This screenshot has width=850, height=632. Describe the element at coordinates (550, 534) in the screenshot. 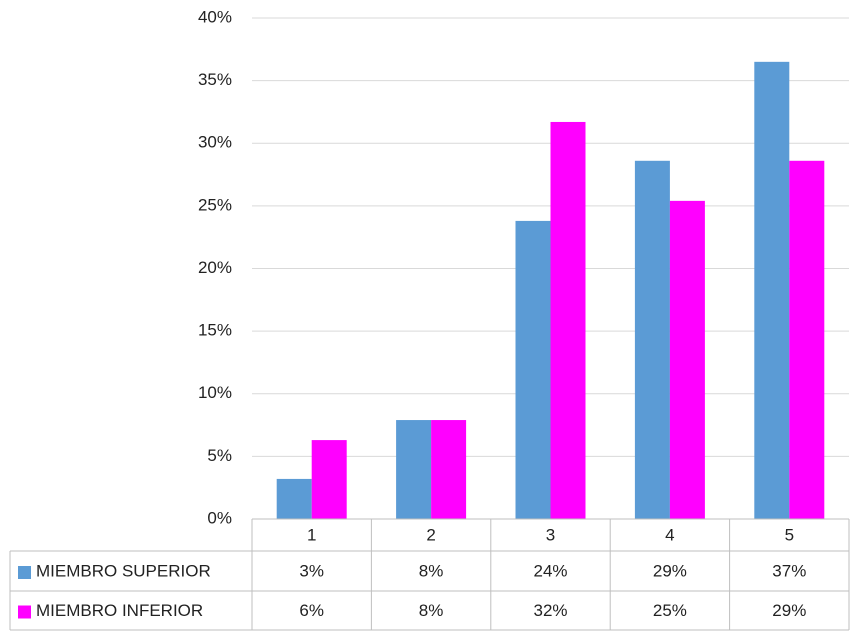

I see `x-tick-label: 3` at that location.